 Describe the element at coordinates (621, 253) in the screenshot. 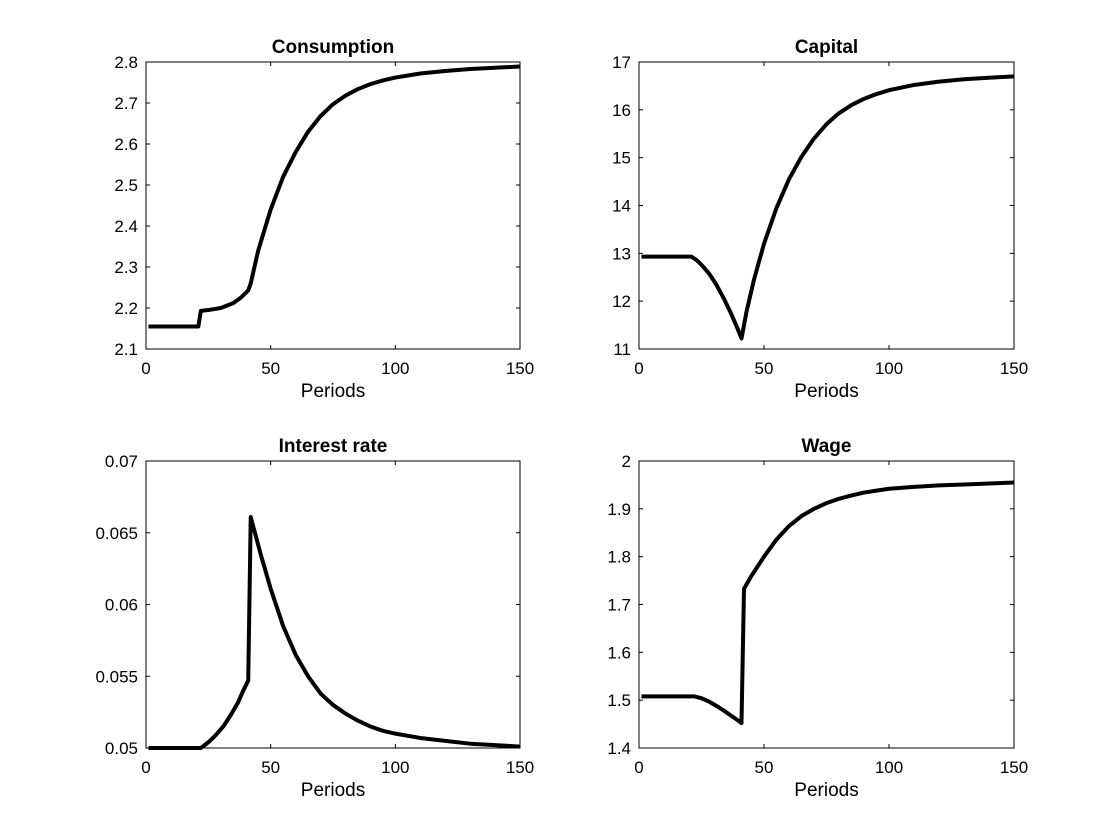

I see `capital-ytick-label: 13` at that location.